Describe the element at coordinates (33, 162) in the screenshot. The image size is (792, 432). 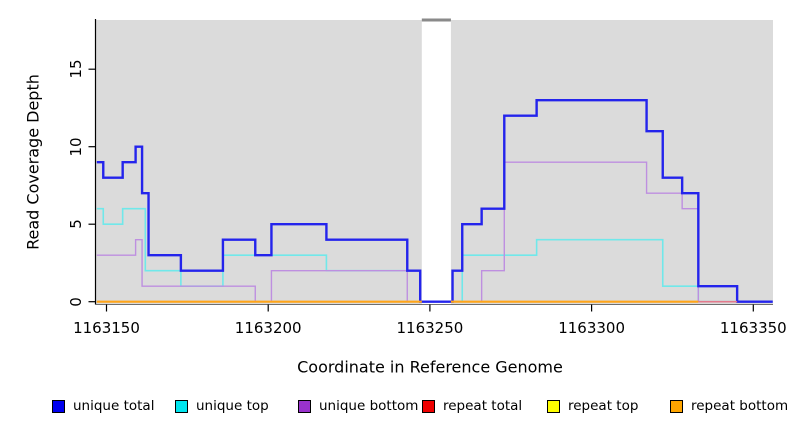
I see `y-axis-title: Read Coverage Depth` at that location.